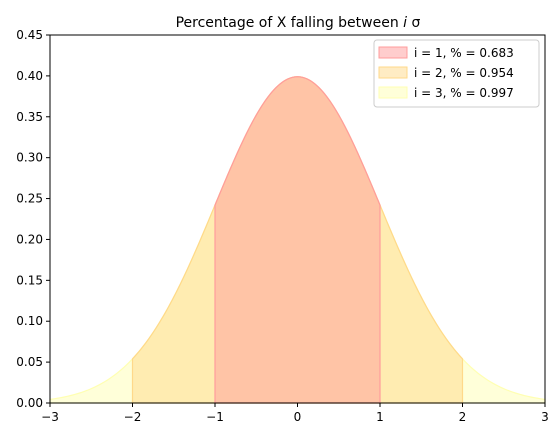 The width and height of the screenshot is (560, 437). I want to click on x-tick-label: −2, so click(133, 417).